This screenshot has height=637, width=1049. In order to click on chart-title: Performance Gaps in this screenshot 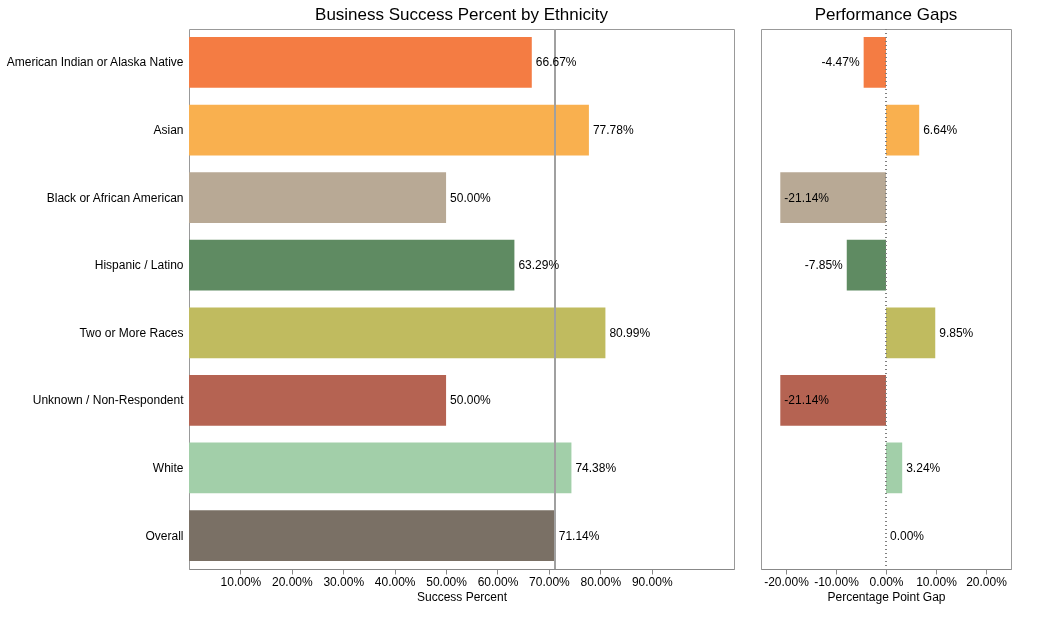, I will do `click(886, 15)`.